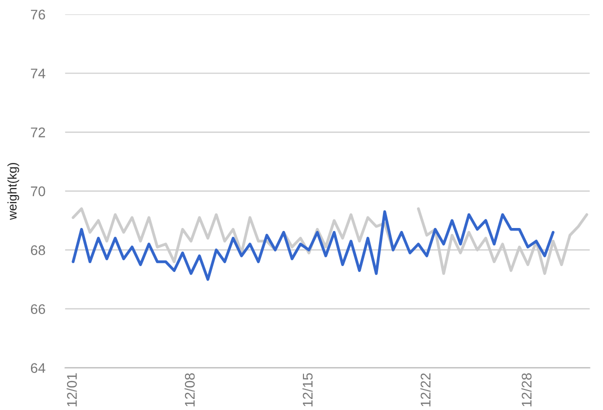 The image size is (603, 410). I want to click on y-tick-label: 74, so click(38, 73).